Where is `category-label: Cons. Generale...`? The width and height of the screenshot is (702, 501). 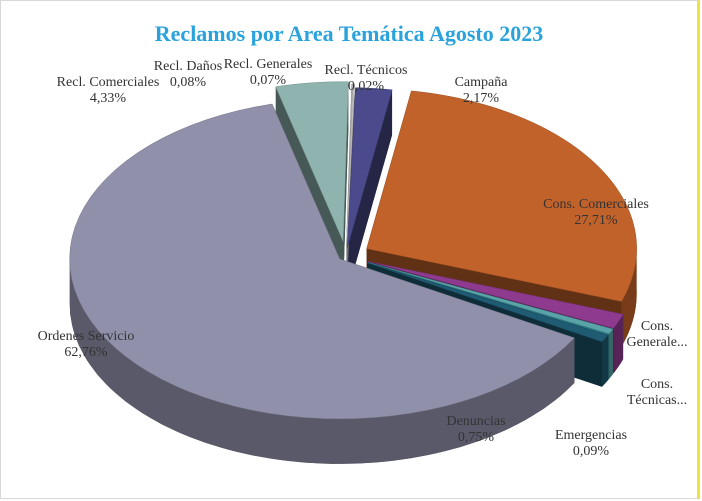
category-label: Cons. Generale... is located at coordinates (657, 334).